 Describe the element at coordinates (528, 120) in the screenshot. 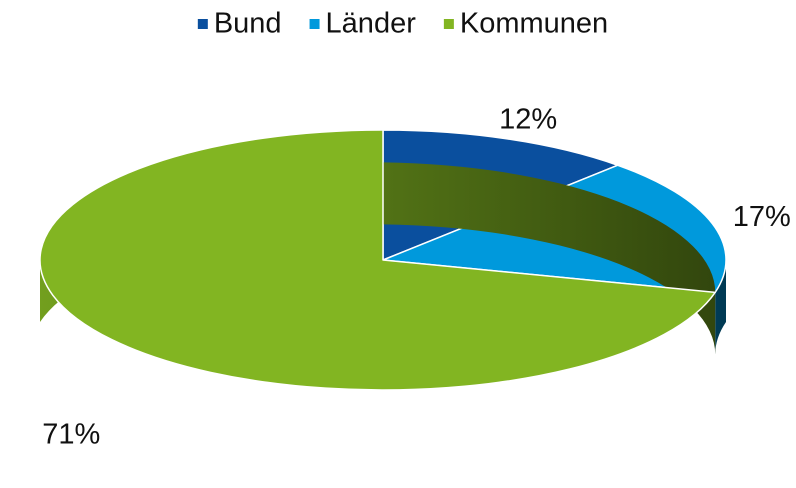

I see `data-label: 12%` at that location.